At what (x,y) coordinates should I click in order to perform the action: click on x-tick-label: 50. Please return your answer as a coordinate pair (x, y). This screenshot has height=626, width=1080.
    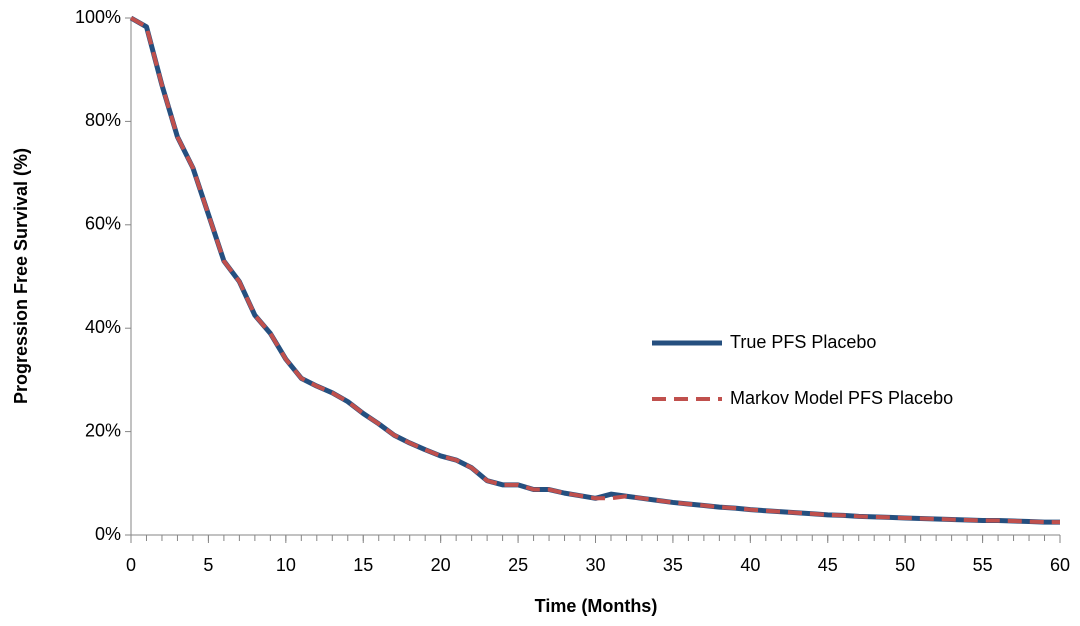
    Looking at the image, I should click on (905, 565).